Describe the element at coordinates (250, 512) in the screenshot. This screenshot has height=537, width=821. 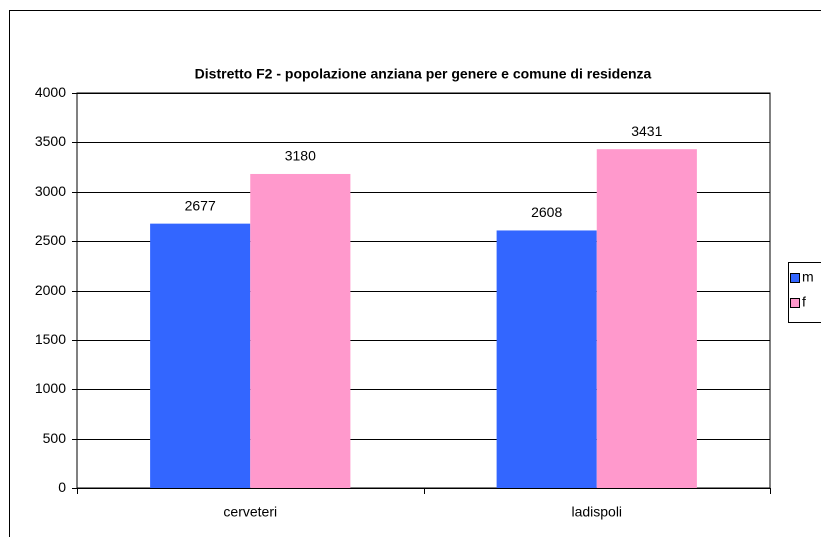
I see `x-tick-label: cerveteri` at that location.